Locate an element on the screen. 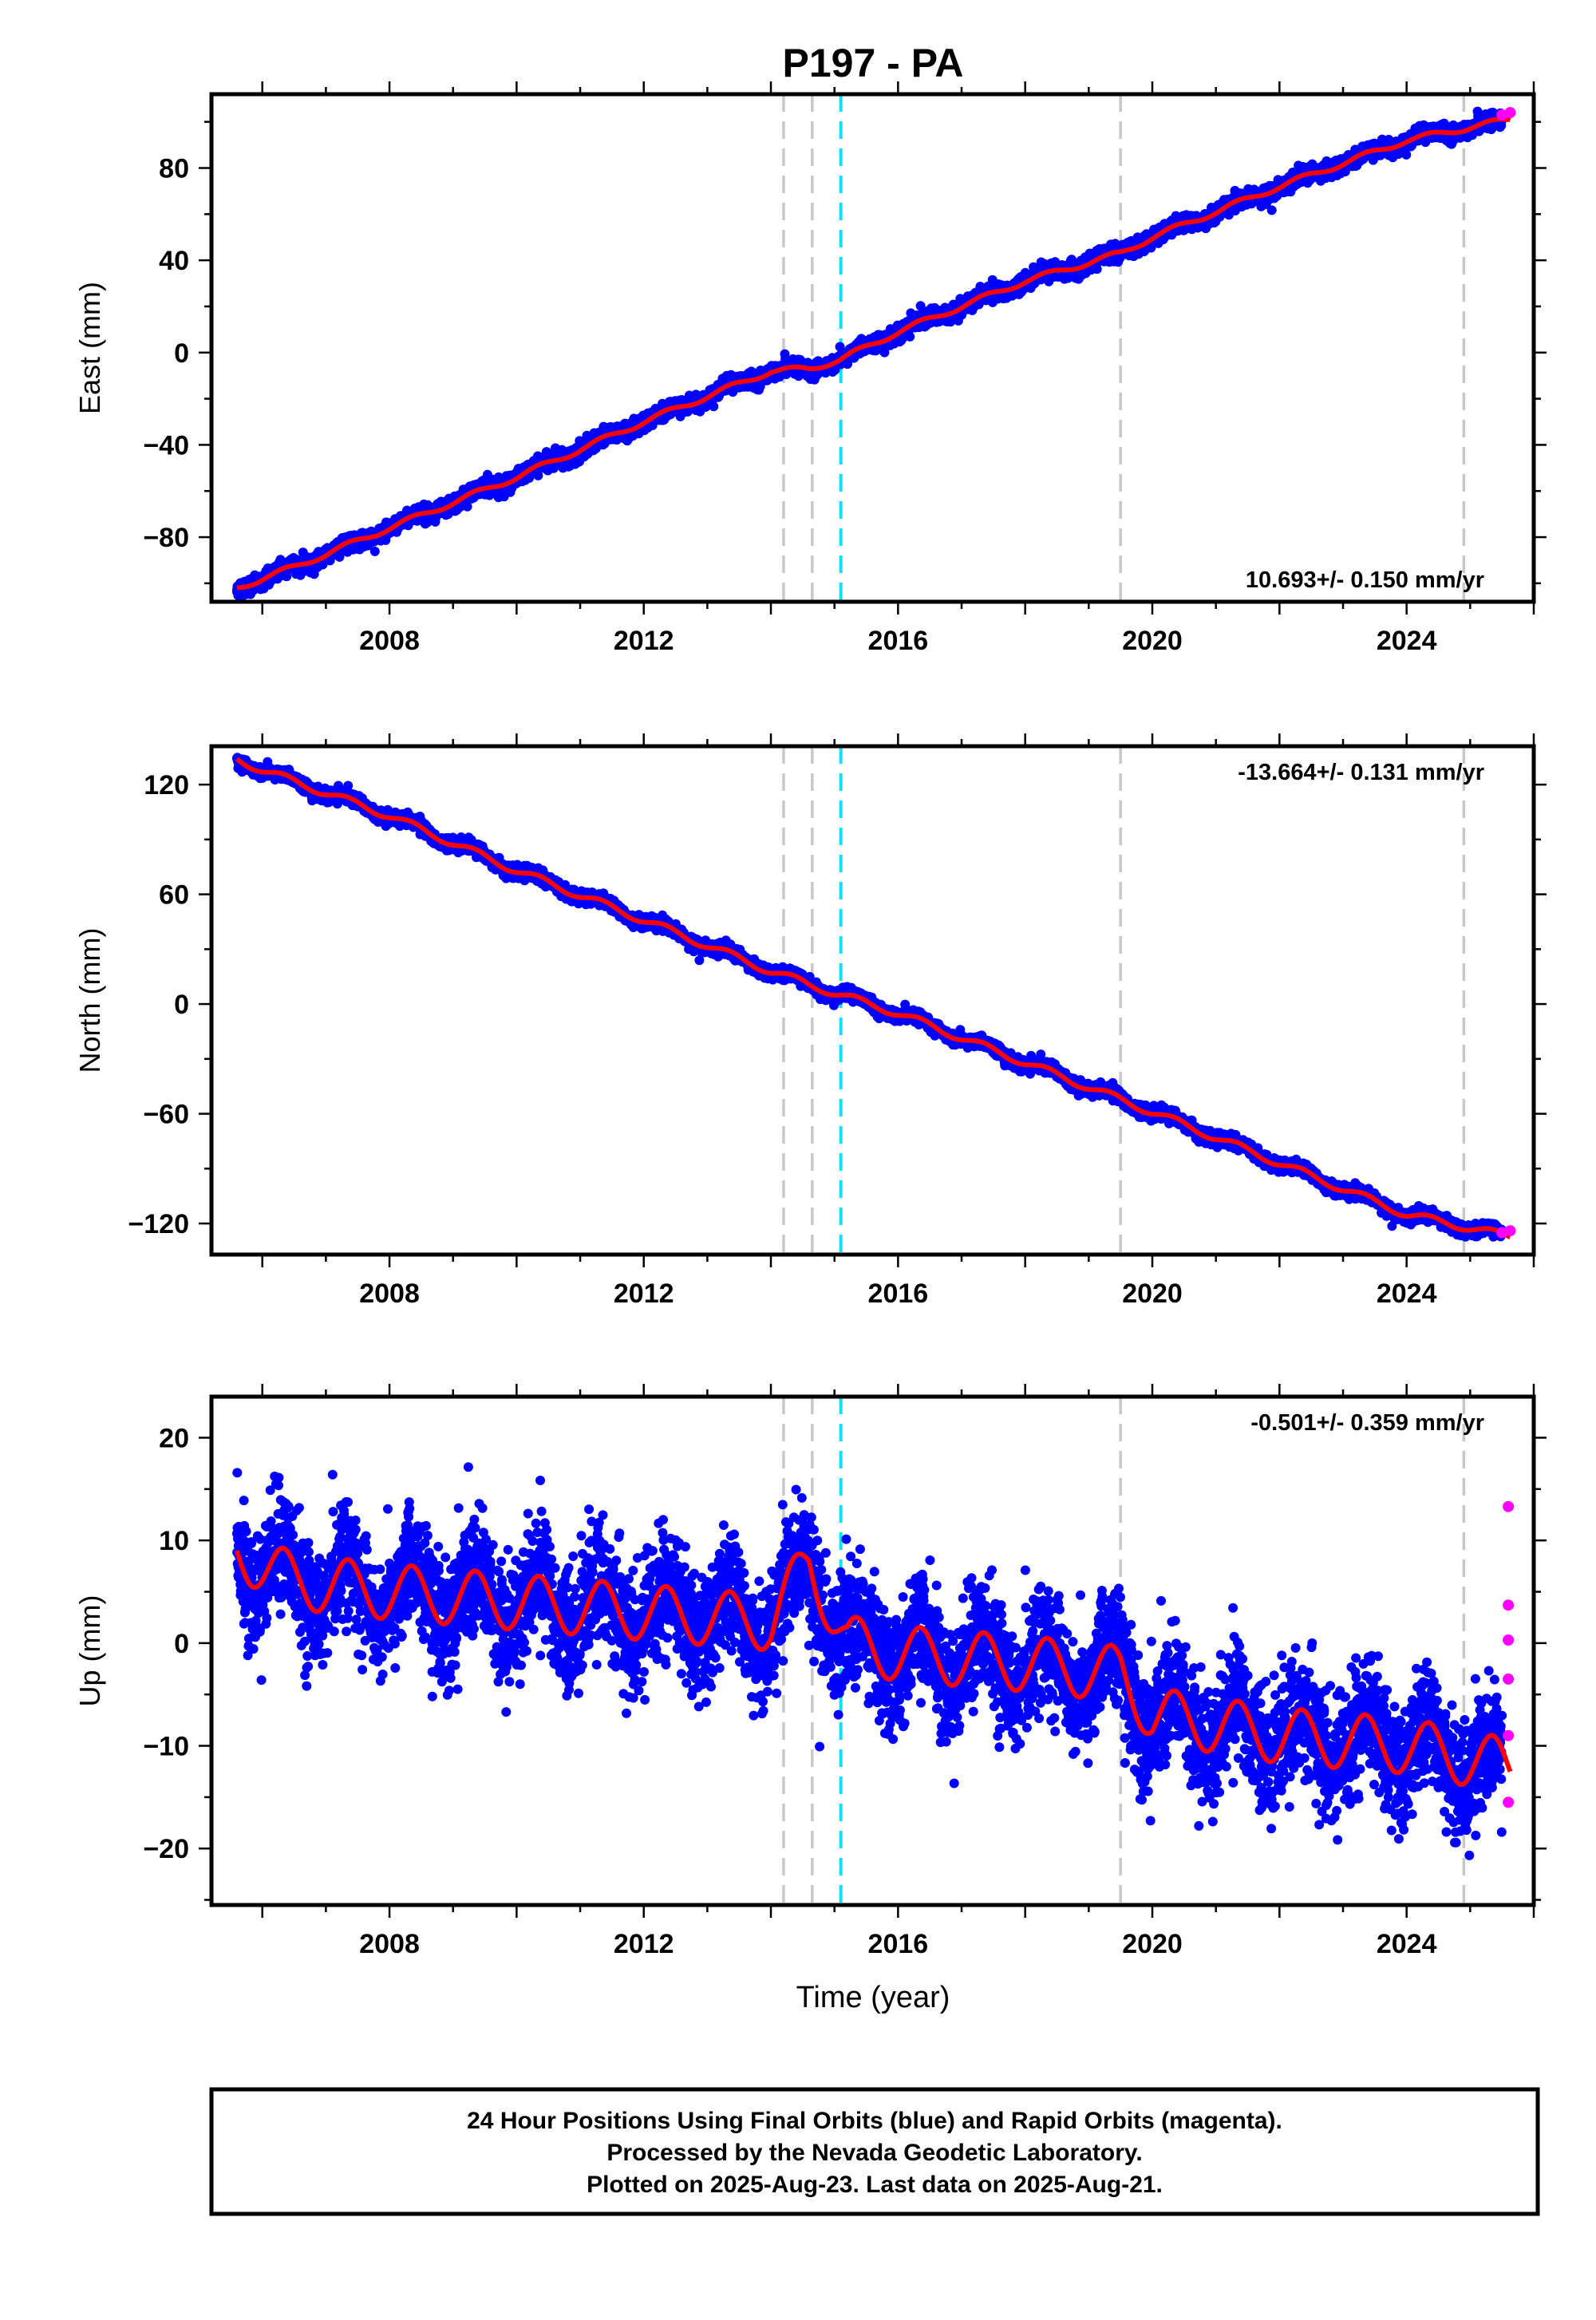 The width and height of the screenshot is (1596, 2320). x-tick-label: 2024 is located at coordinates (1407, 641).